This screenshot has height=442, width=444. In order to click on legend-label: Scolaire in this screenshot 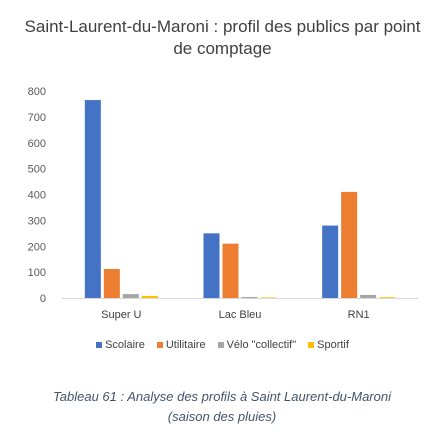, I will do `click(125, 345)`.